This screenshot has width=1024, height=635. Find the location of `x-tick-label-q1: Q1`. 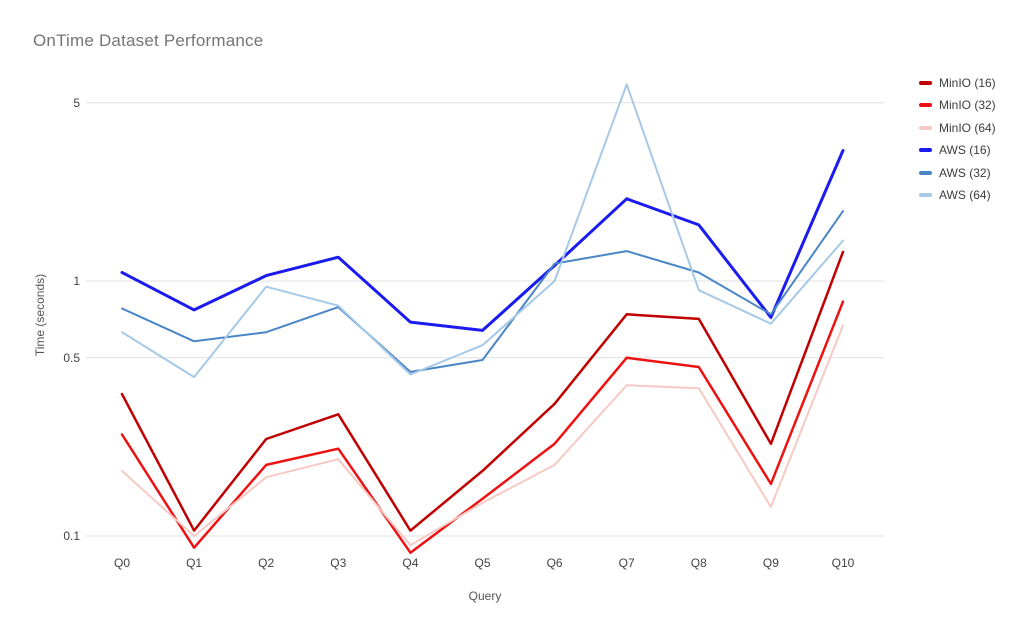

x-tick-label-q1: Q1 is located at coordinates (194, 563).